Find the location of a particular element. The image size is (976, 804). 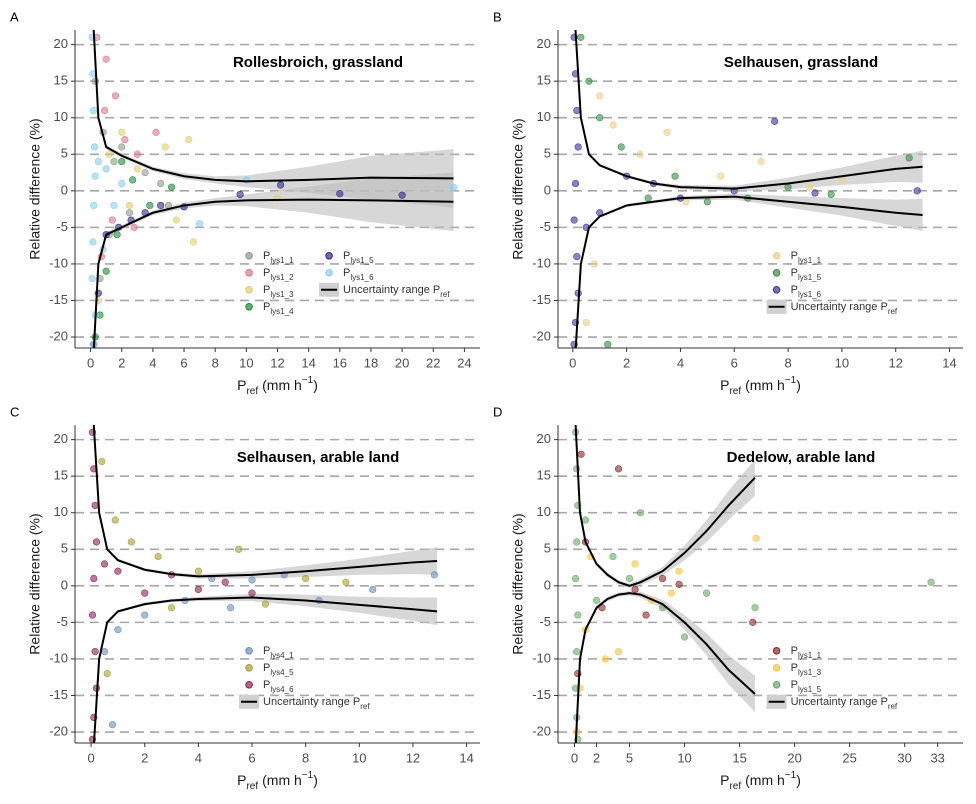

x-tick-label: 2 is located at coordinates (144, 757).